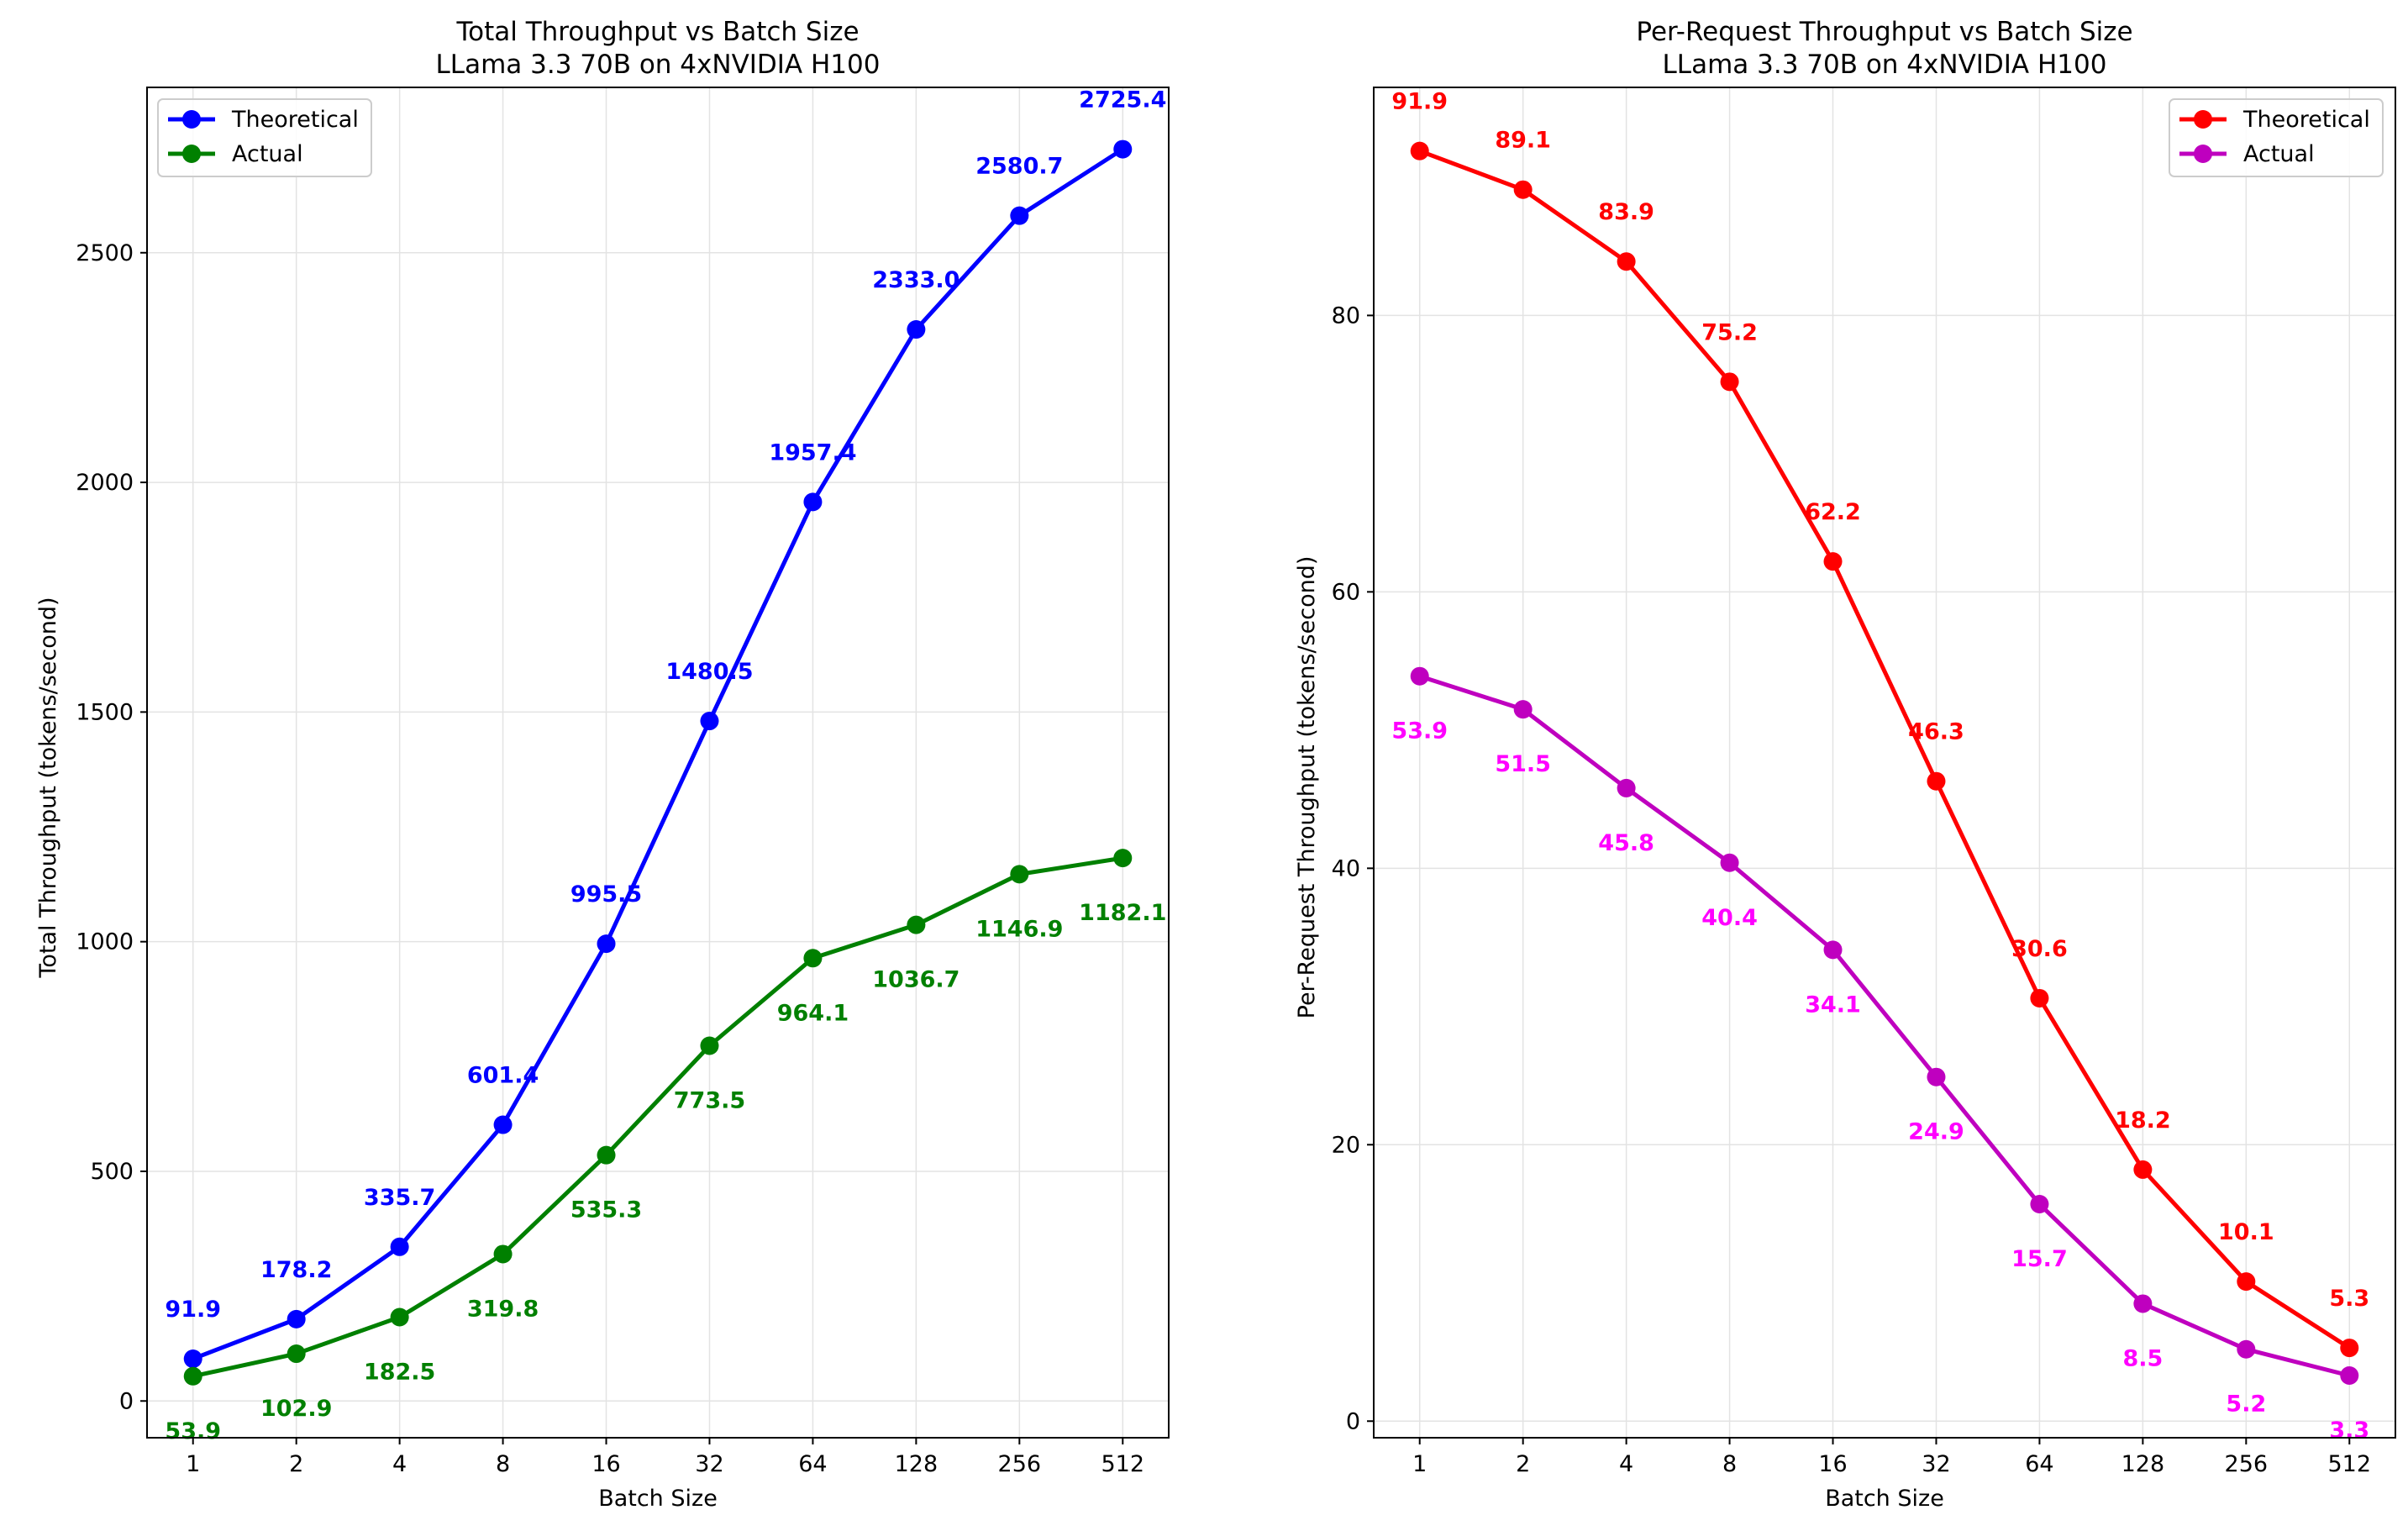  I want to click on data-label-theoretical: 10.1, so click(2246, 1232).